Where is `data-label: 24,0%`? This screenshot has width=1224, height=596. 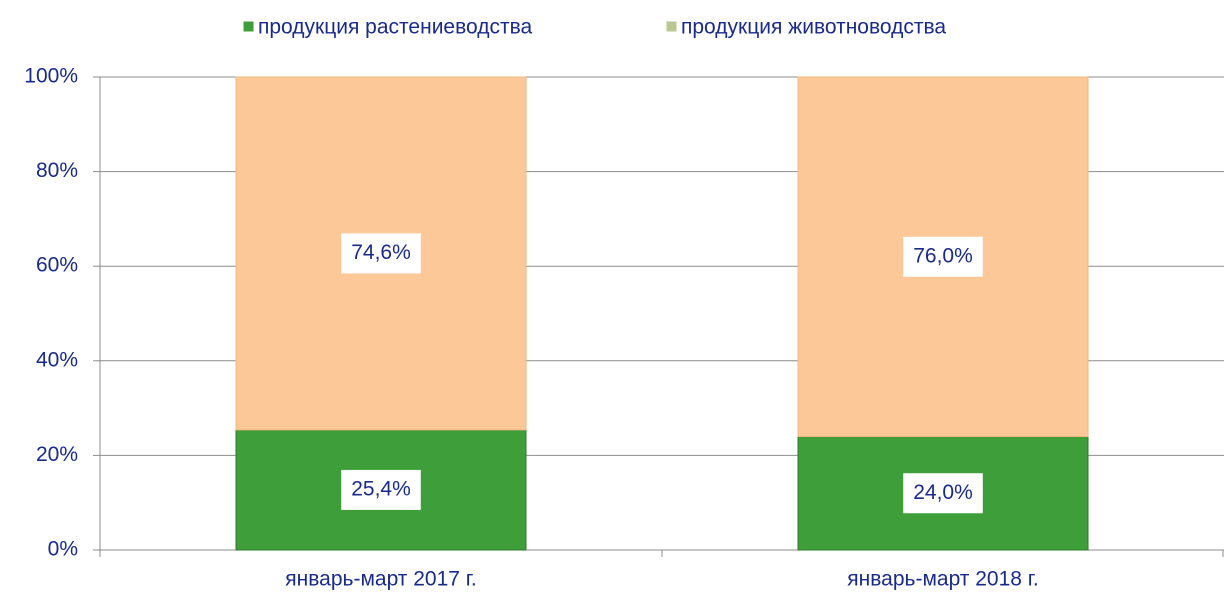
data-label: 24,0% is located at coordinates (943, 493).